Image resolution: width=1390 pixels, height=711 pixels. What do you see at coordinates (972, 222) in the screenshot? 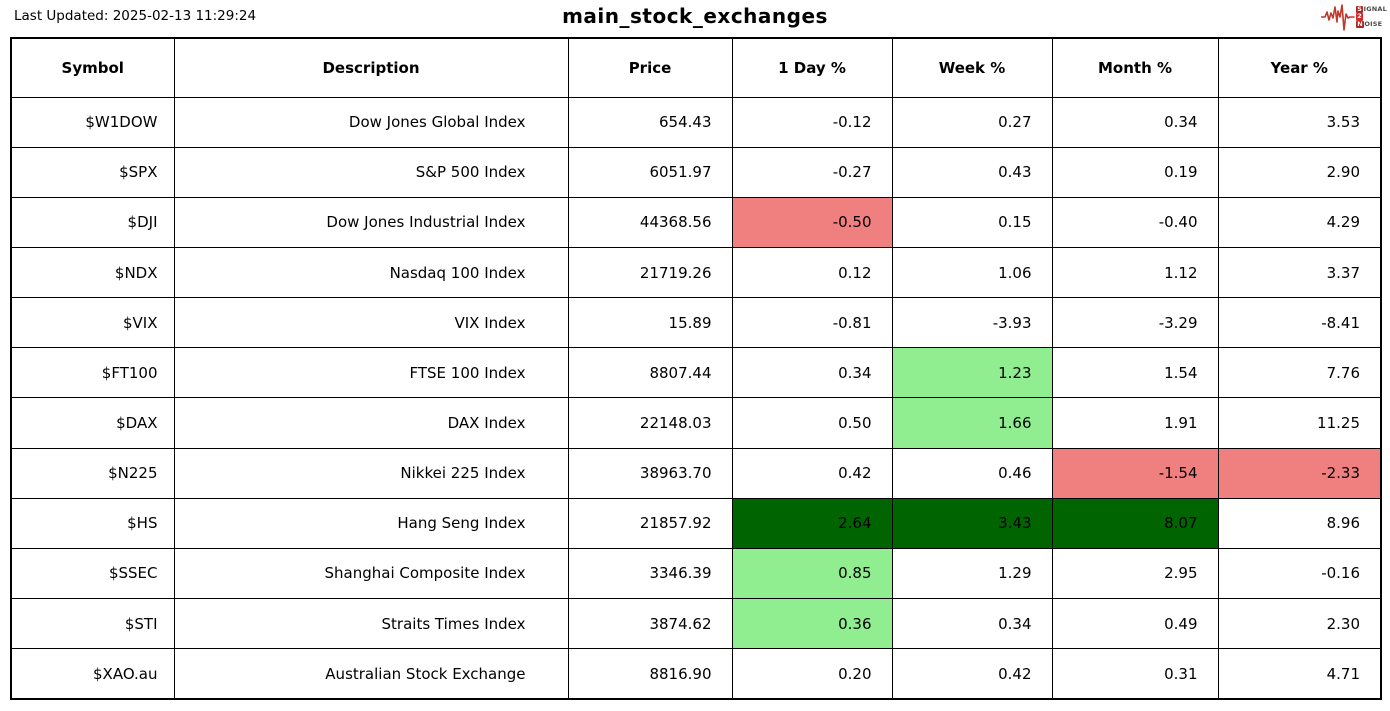
I see `week-pct-cell: 0.15` at bounding box center [972, 222].